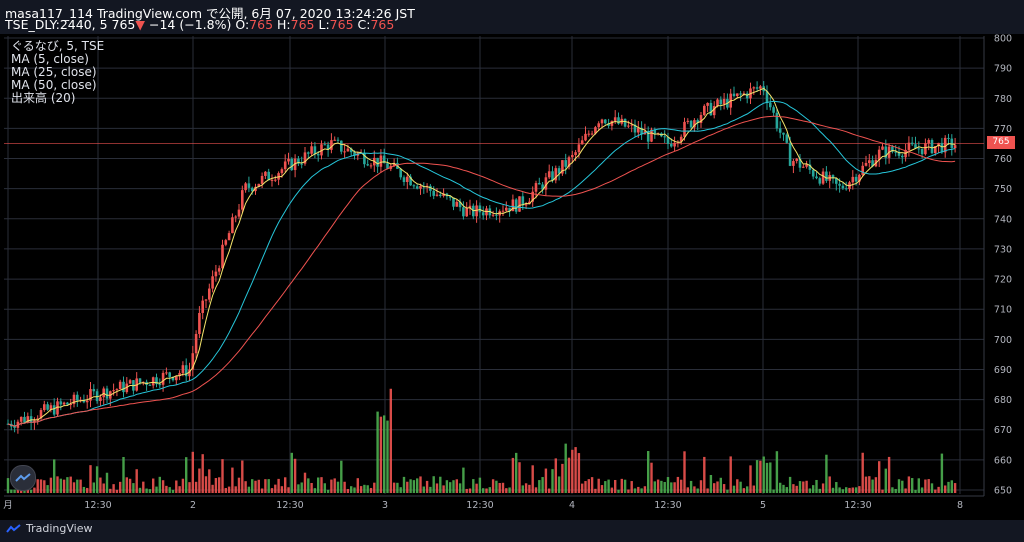 The width and height of the screenshot is (1024, 542). I want to click on open-label: O:, so click(242, 24).